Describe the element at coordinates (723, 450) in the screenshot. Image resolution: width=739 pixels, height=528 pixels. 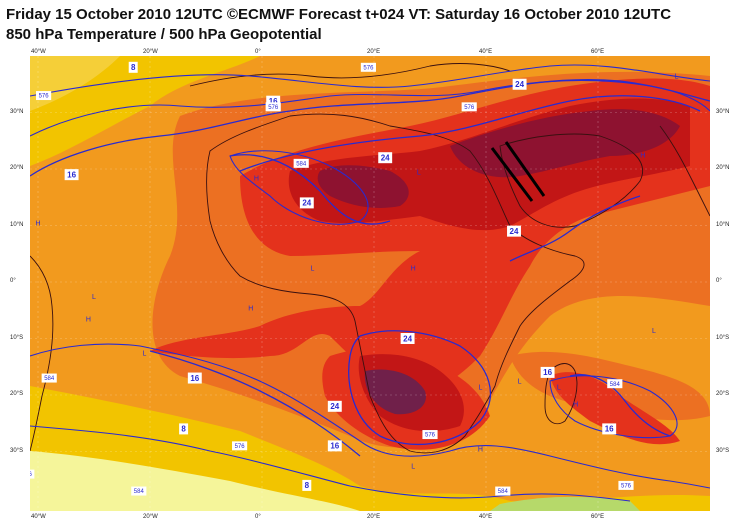
I see `lat-tick-right: 30°S` at that location.